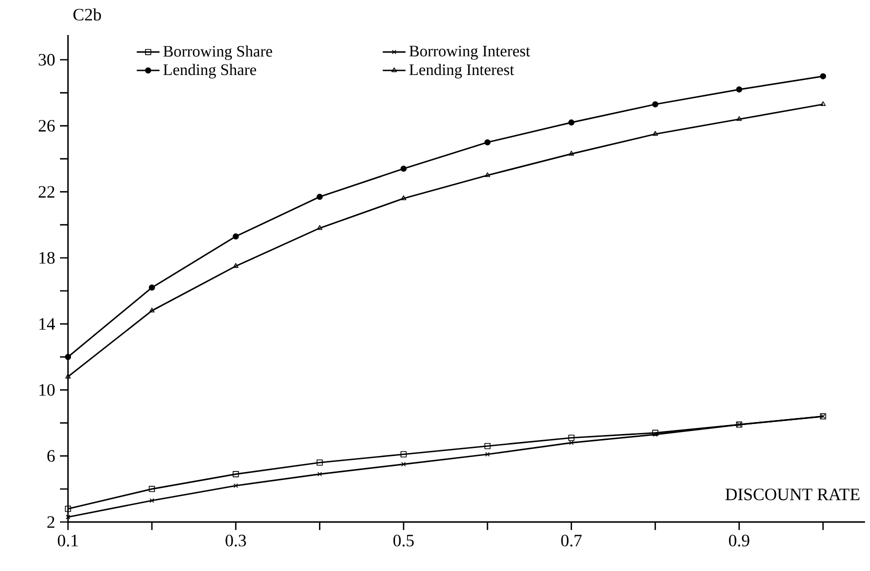 This screenshot has height=571, width=870. I want to click on x-tick-label: 0.1, so click(68, 540).